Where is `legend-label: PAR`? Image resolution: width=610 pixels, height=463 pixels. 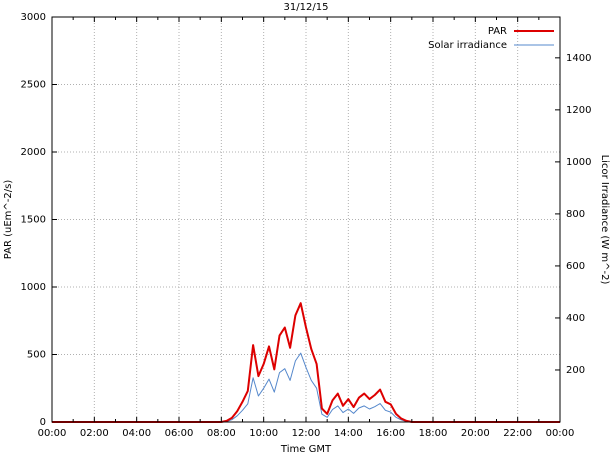
legend-label: PAR is located at coordinates (497, 31).